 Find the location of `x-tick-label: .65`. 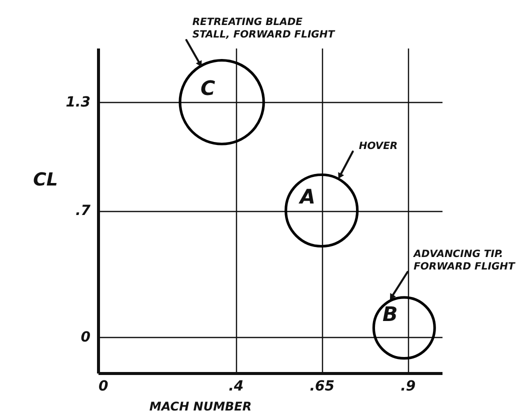

x-tick-label: .65 is located at coordinates (322, 386).